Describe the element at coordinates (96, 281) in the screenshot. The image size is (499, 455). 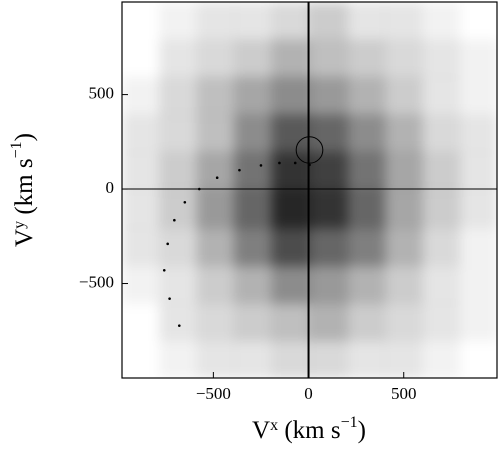
I see `y-tick-label: −500` at that location.